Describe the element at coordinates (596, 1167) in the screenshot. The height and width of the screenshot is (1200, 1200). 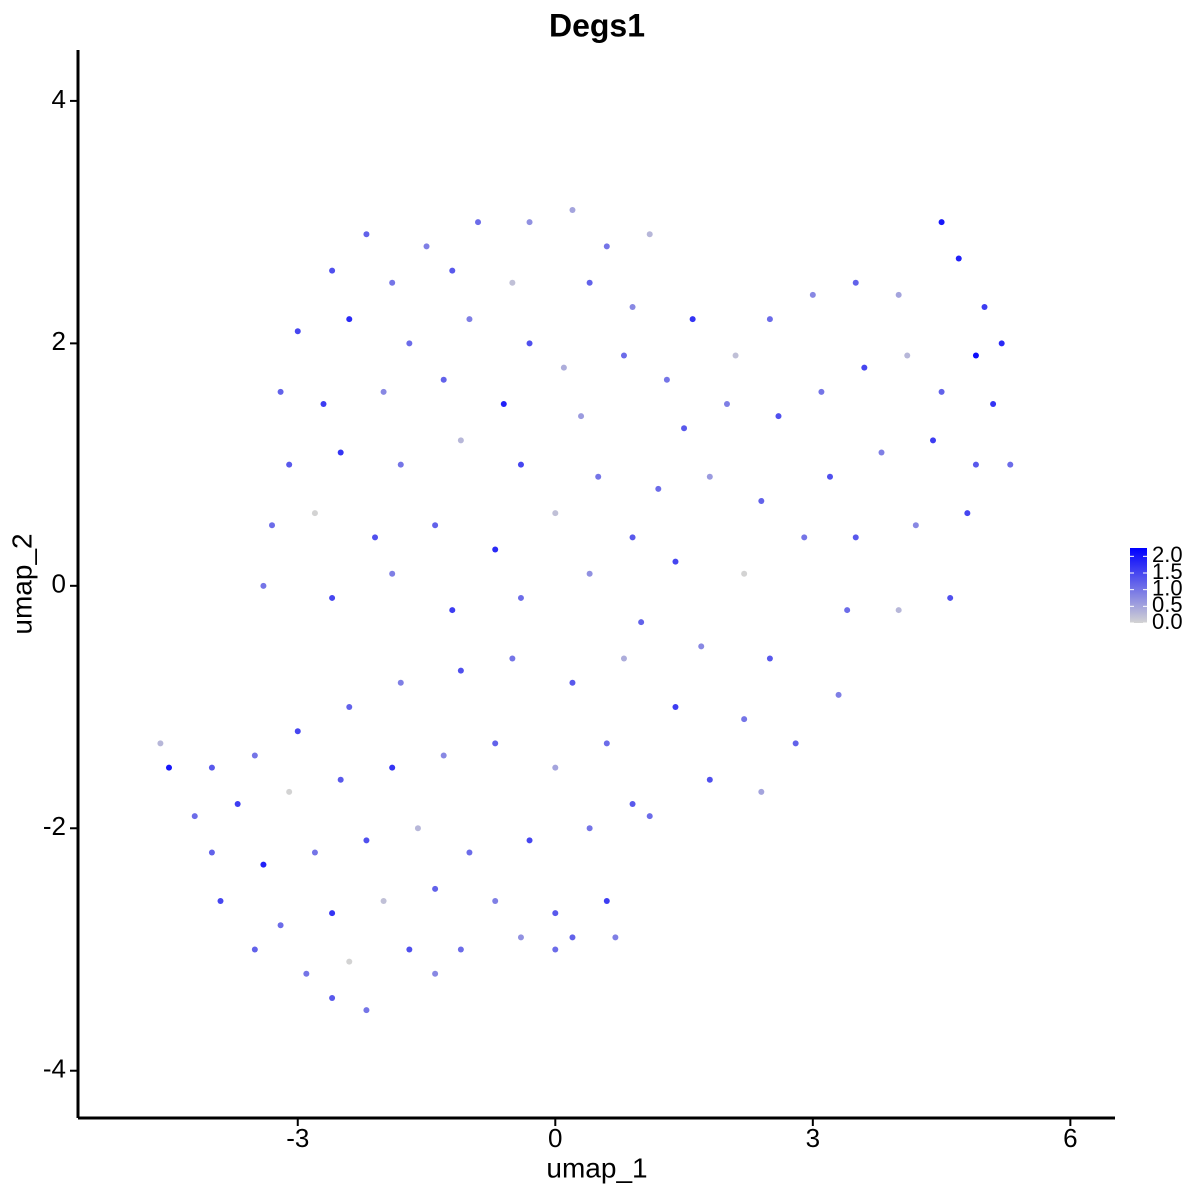
I see `x-axis-label: umap_1` at that location.